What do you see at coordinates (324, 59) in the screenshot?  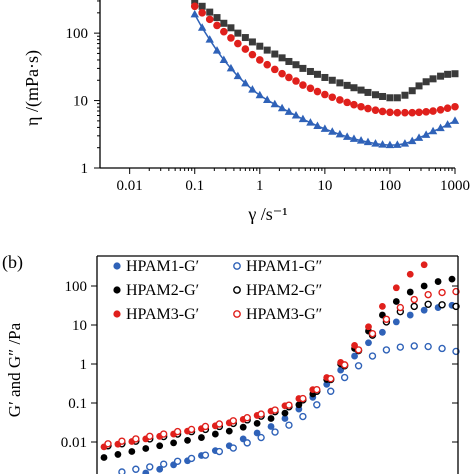 I see `panel-a-series-circle` at bounding box center [324, 59].